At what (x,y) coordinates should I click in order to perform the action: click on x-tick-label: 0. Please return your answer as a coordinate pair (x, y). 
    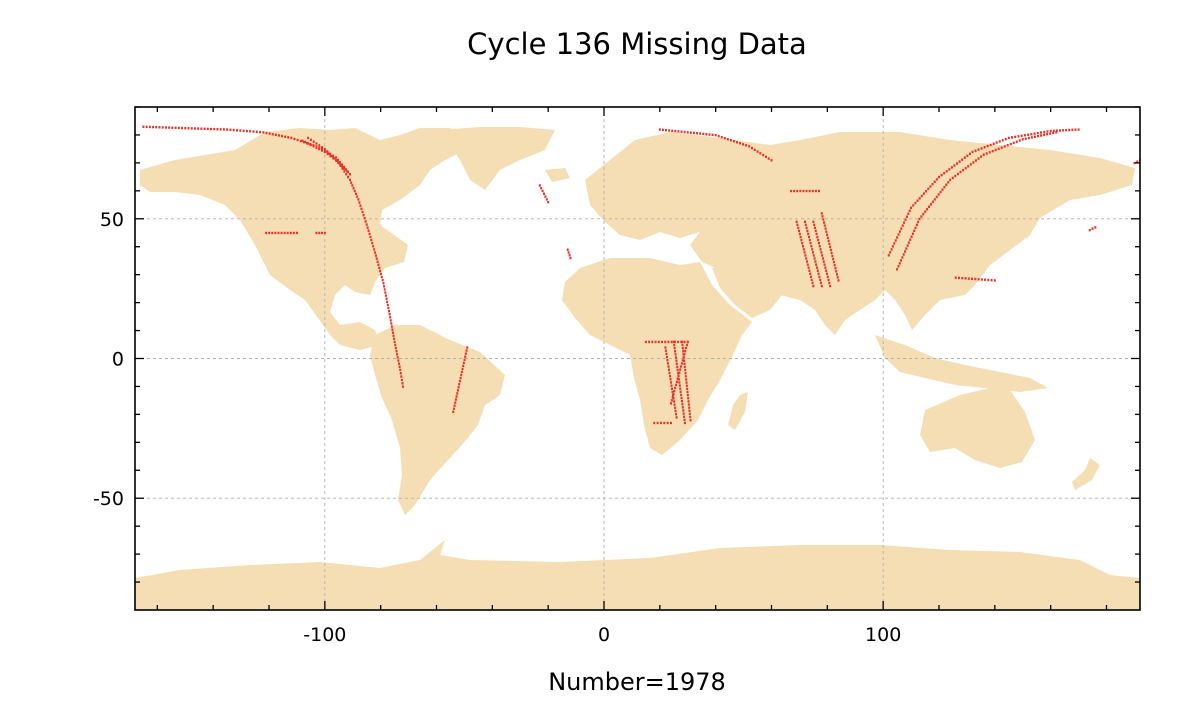
    Looking at the image, I should click on (604, 635).